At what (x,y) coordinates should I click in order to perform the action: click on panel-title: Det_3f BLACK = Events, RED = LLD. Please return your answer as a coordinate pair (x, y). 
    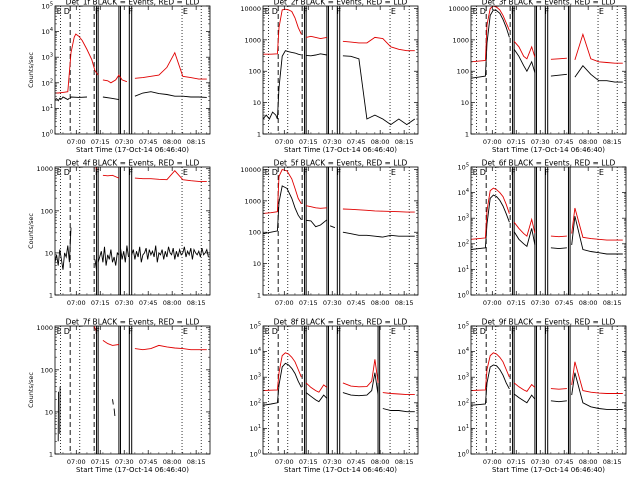
    Looking at the image, I should click on (549, 3).